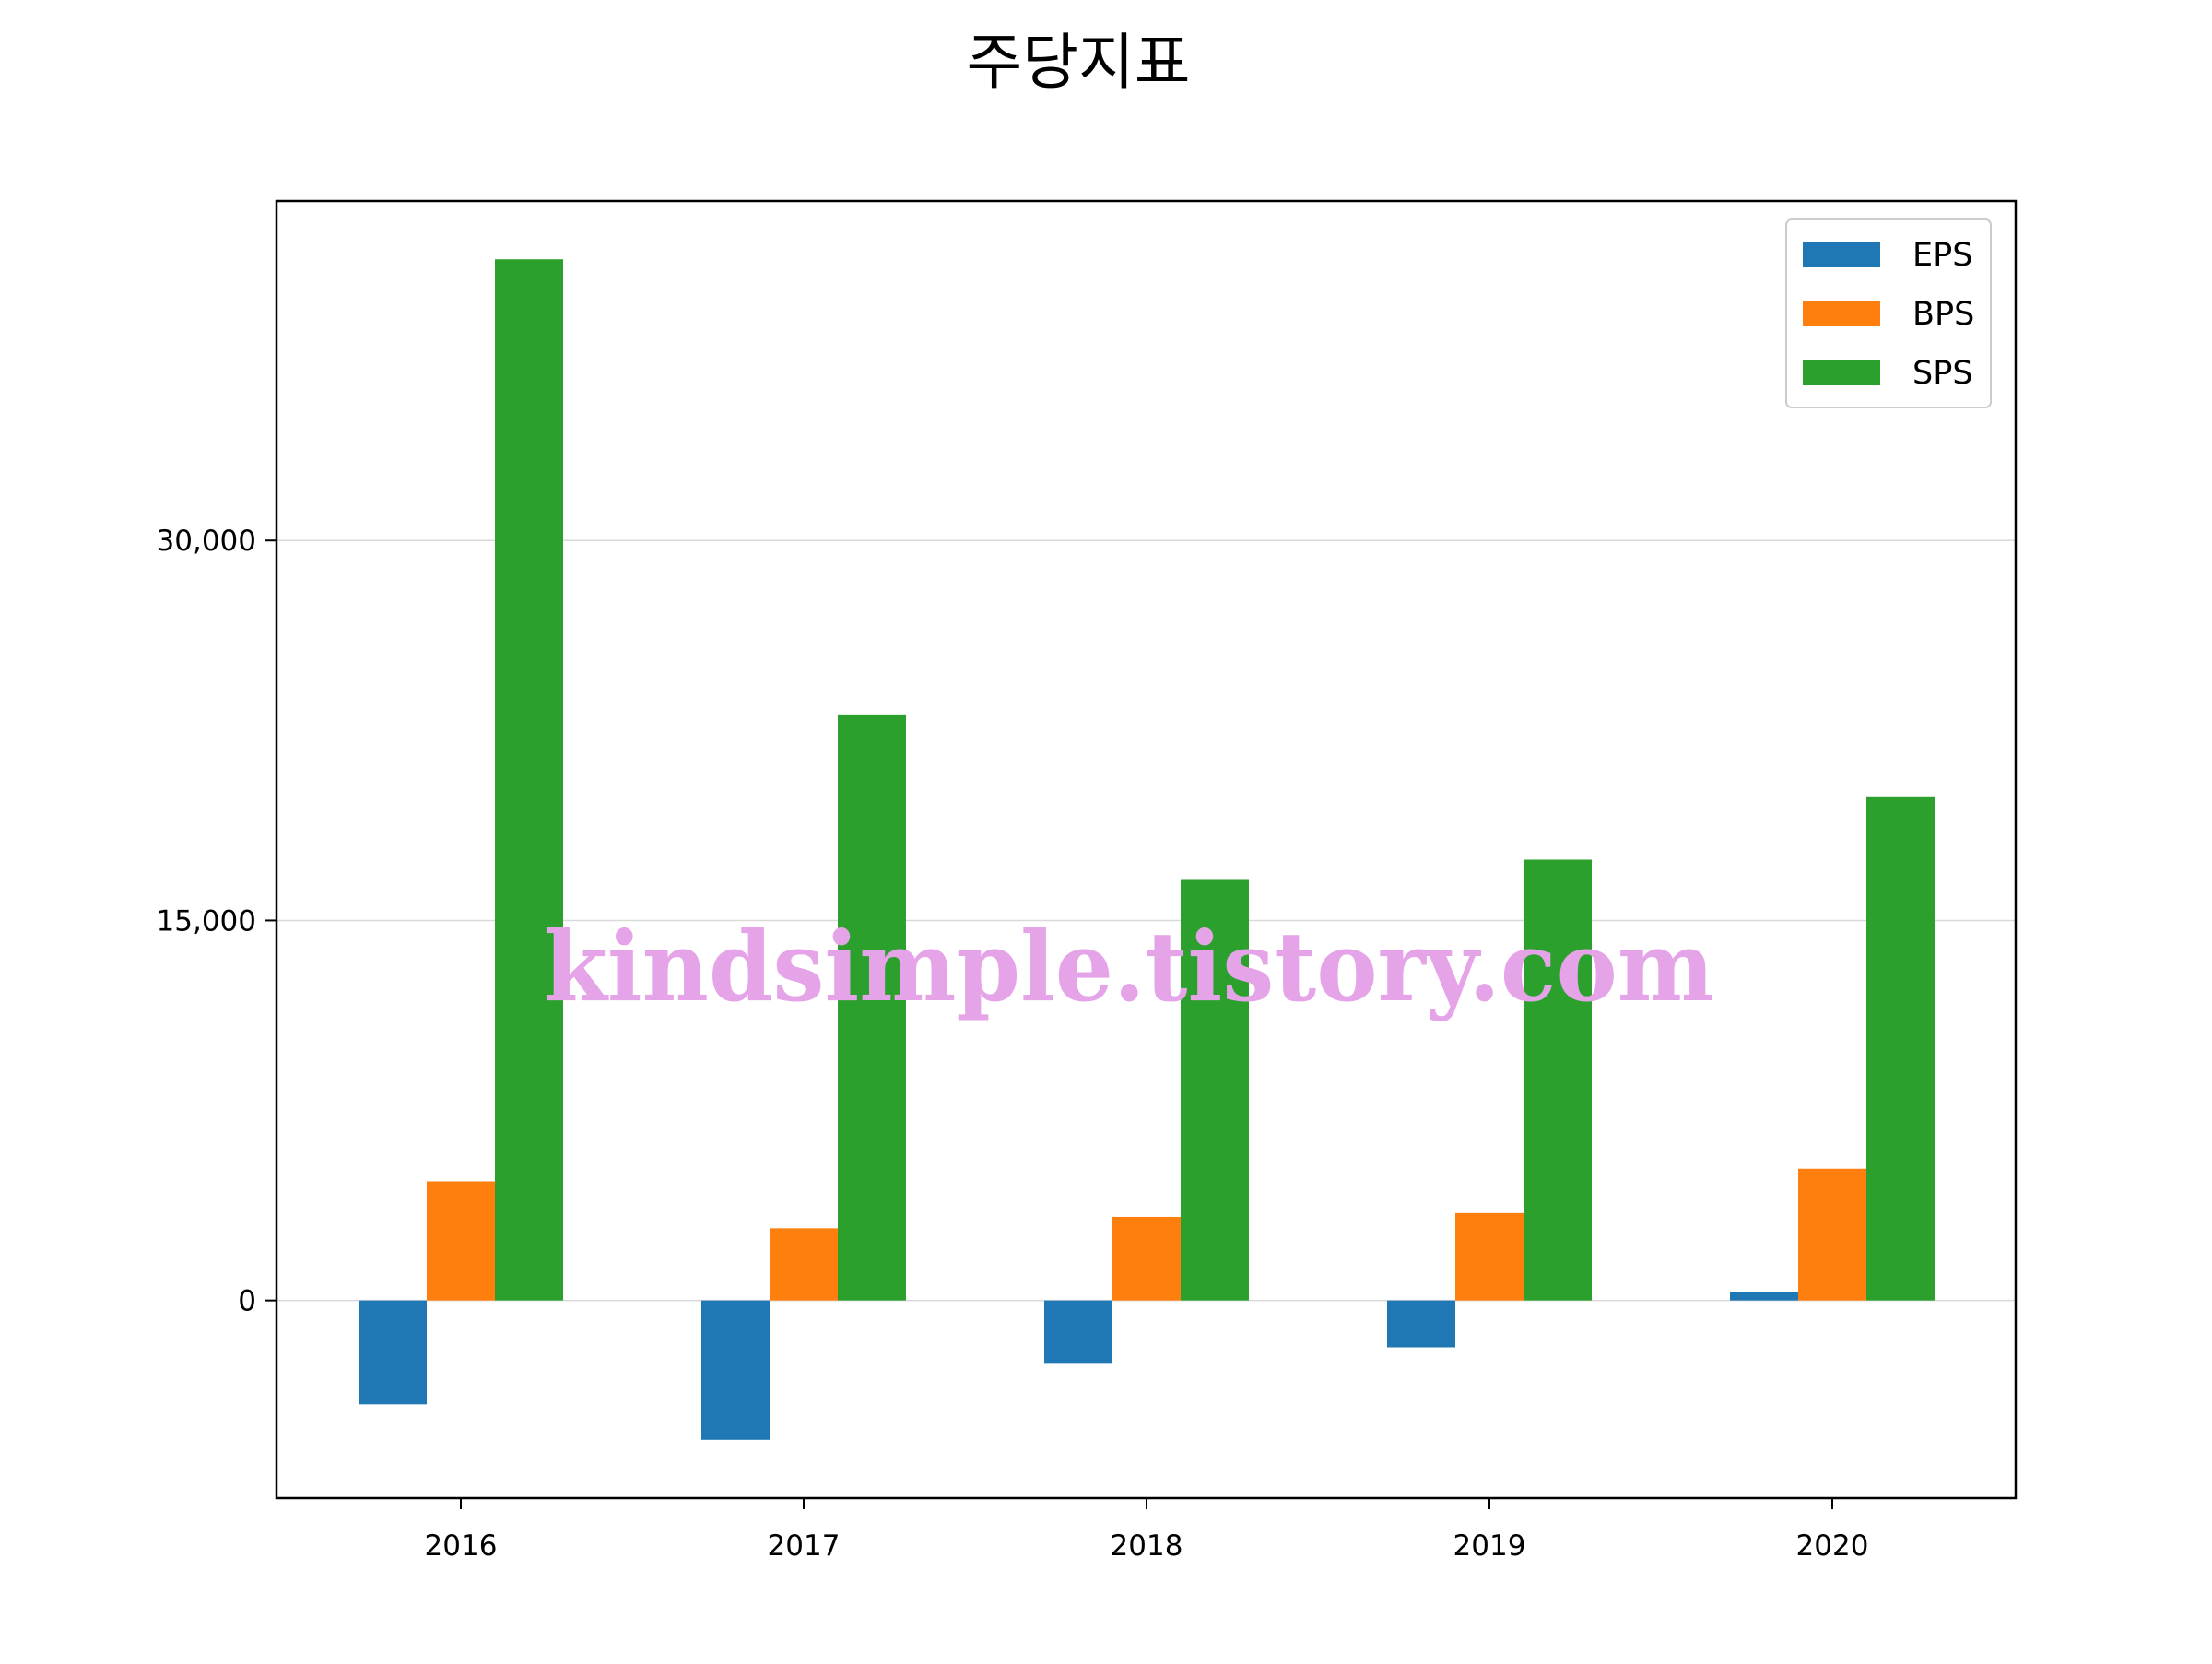 The image size is (2212, 1664). Describe the element at coordinates (1900, 1048) in the screenshot. I see `bar-sps-2020` at that location.